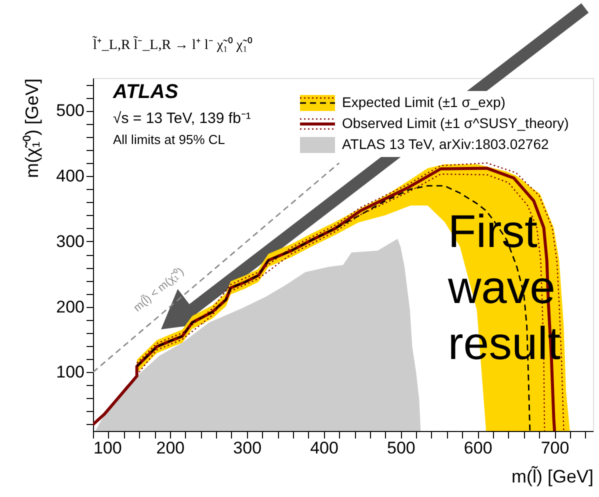 This screenshot has width=599, height=497. What do you see at coordinates (170, 448) in the screenshot?
I see `x-tick-label: 200` at bounding box center [170, 448].